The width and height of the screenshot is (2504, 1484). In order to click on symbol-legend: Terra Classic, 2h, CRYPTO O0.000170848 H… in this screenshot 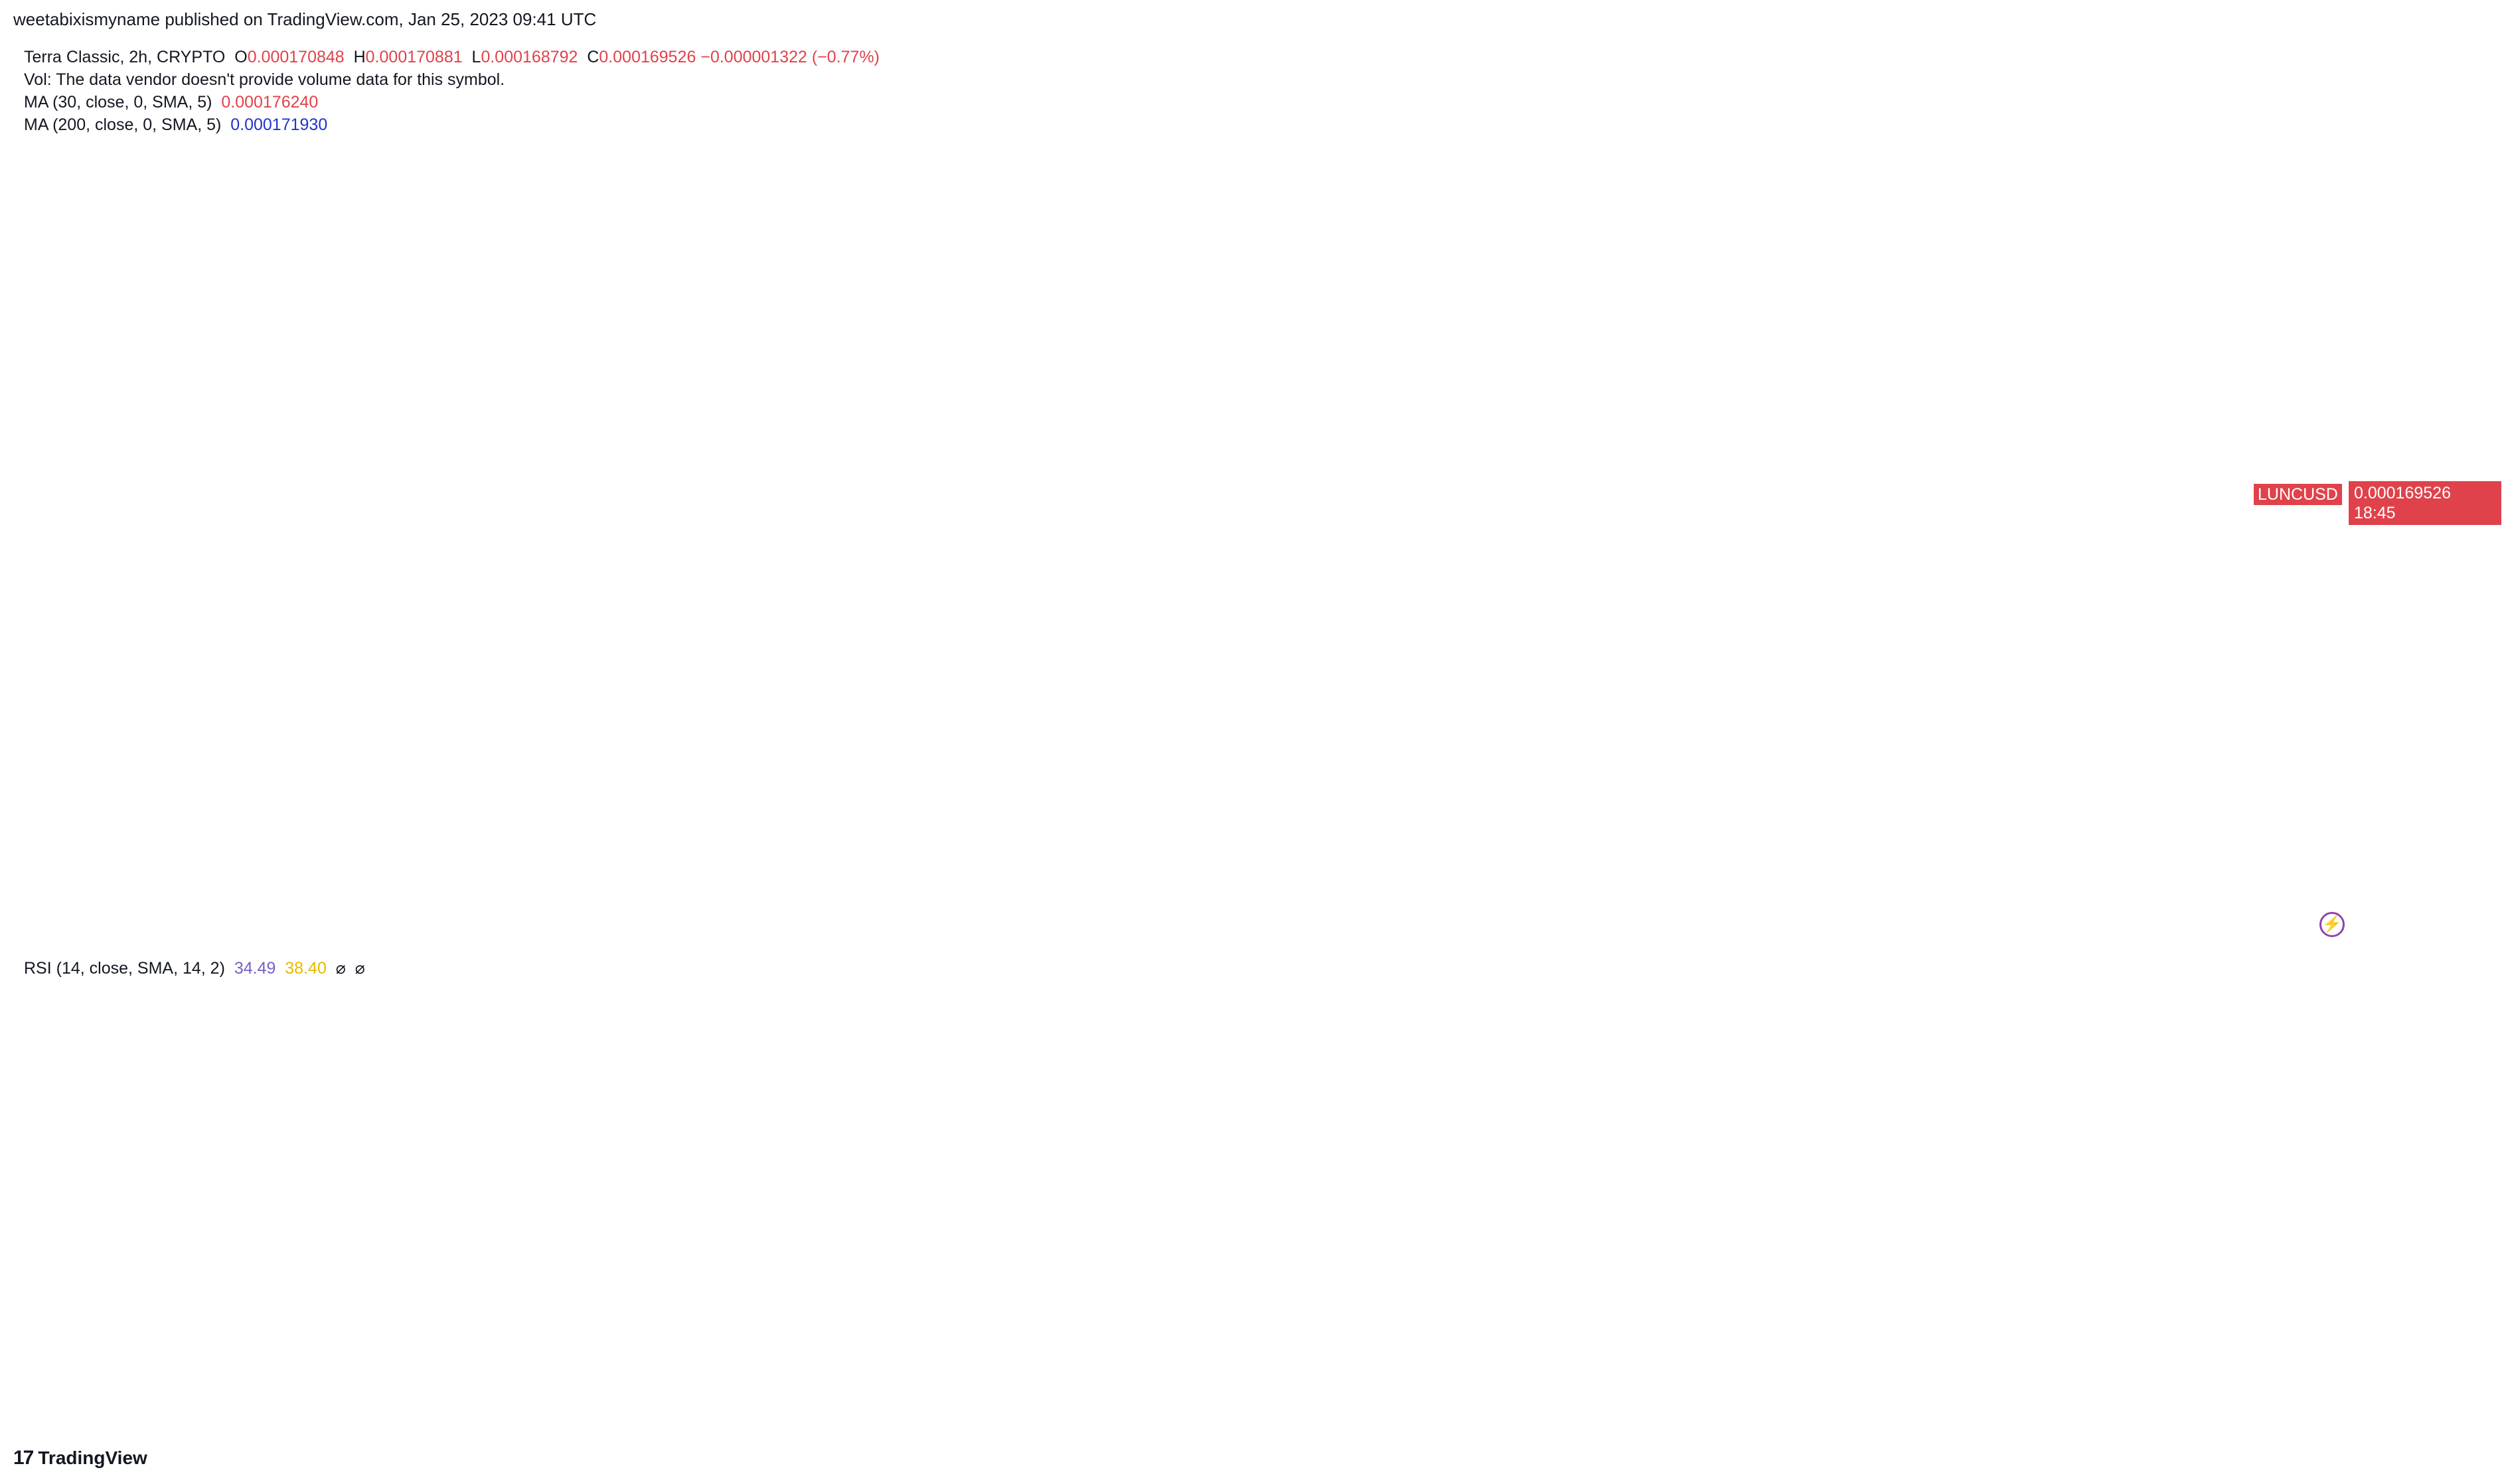, I will do `click(452, 57)`.